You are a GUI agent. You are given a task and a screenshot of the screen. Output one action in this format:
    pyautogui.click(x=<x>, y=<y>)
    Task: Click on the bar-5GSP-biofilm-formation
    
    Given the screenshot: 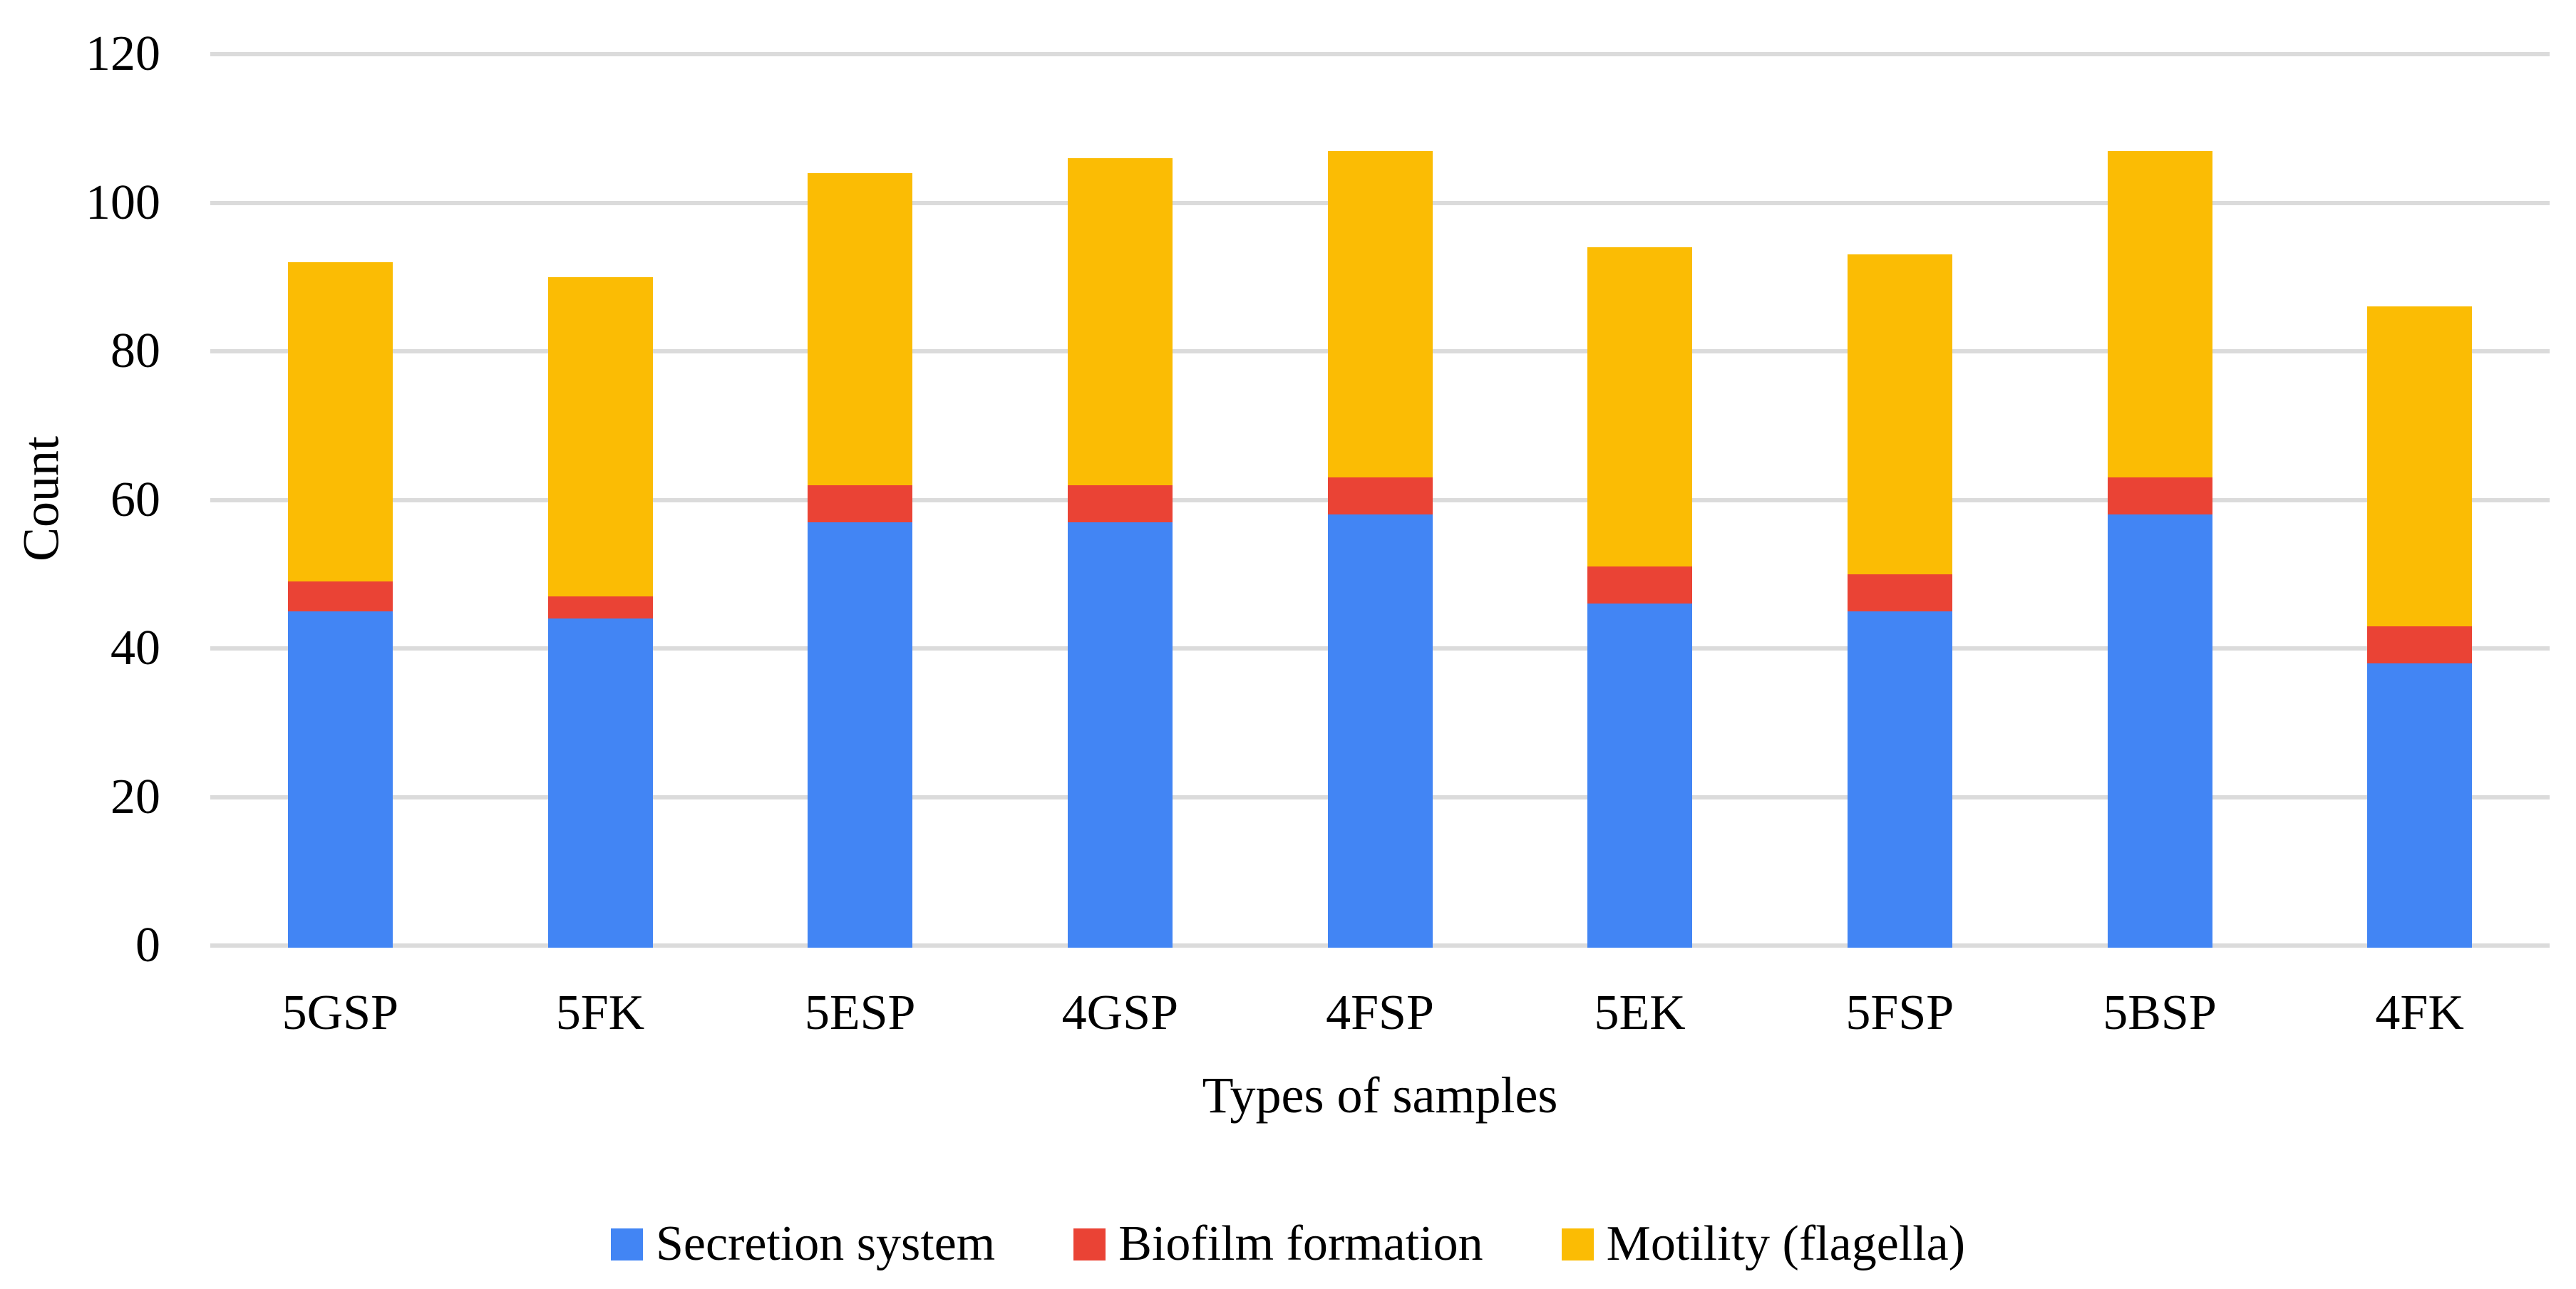 What is the action you would take?
    pyautogui.click(x=340, y=596)
    